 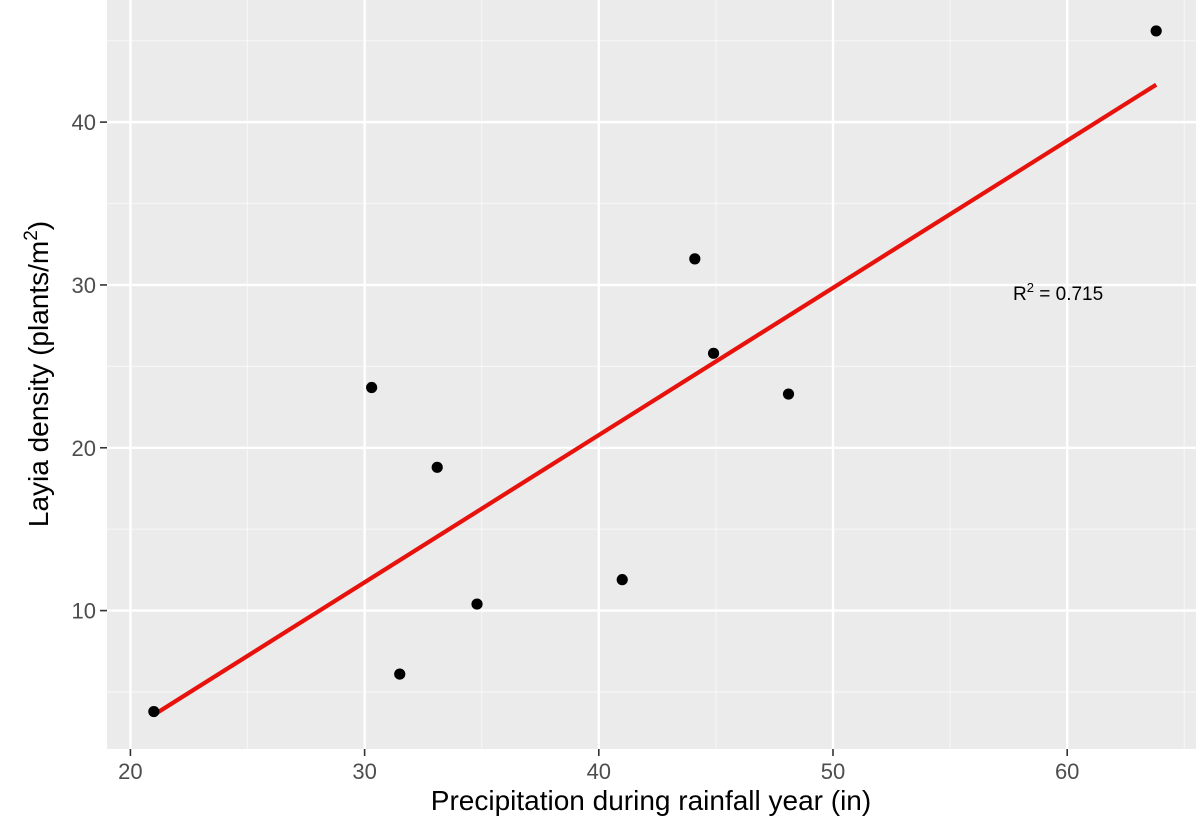 What do you see at coordinates (1058, 292) in the screenshot?
I see `r-squared-annotation: R2 = 0.715` at bounding box center [1058, 292].